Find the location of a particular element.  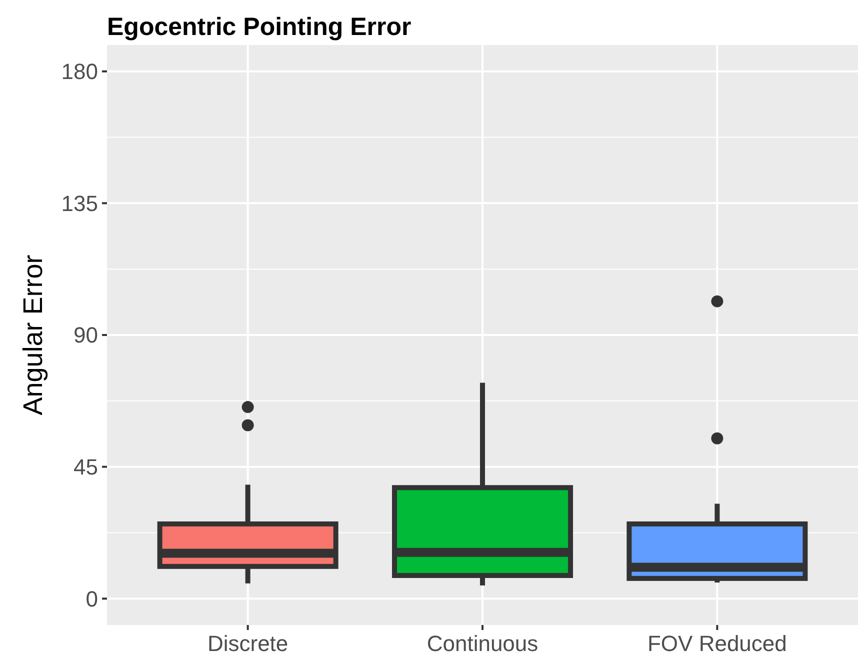

y-tick-label: 45 is located at coordinates (86, 467).